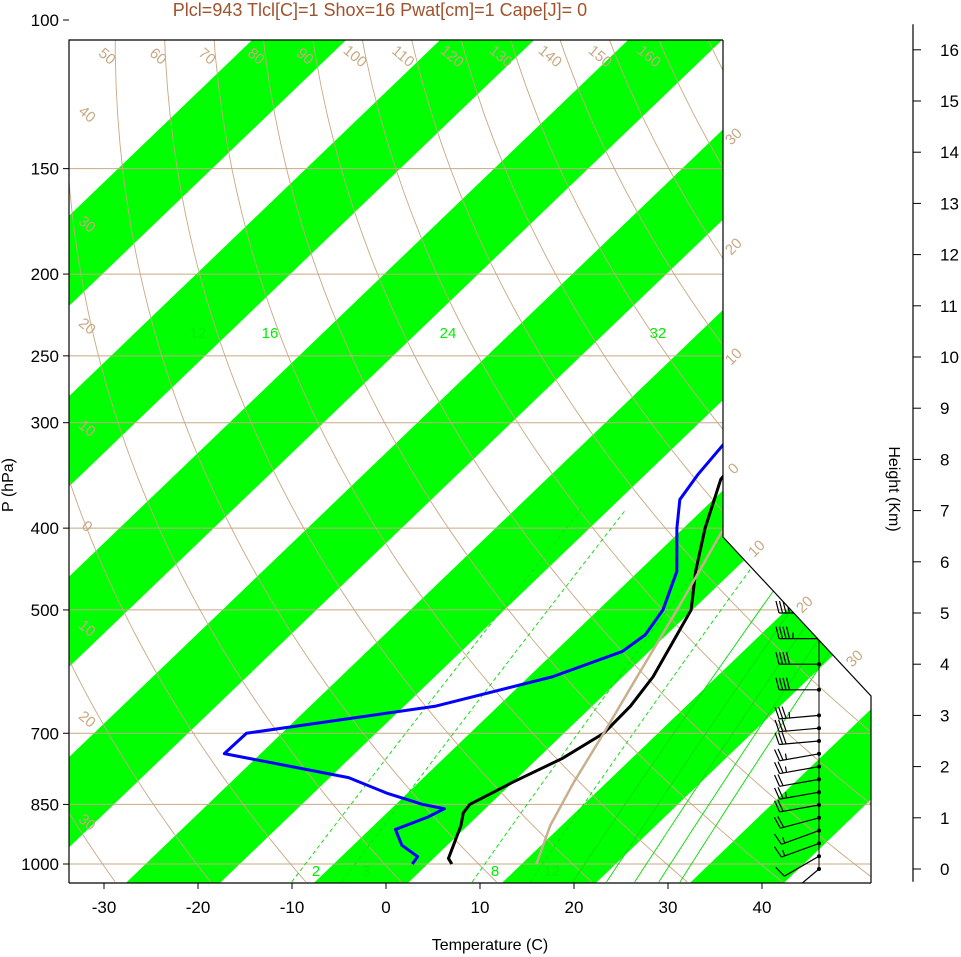 This screenshot has width=961, height=957. Describe the element at coordinates (316, 871) in the screenshot. I see `mixing-ratio-label: 2` at that location.